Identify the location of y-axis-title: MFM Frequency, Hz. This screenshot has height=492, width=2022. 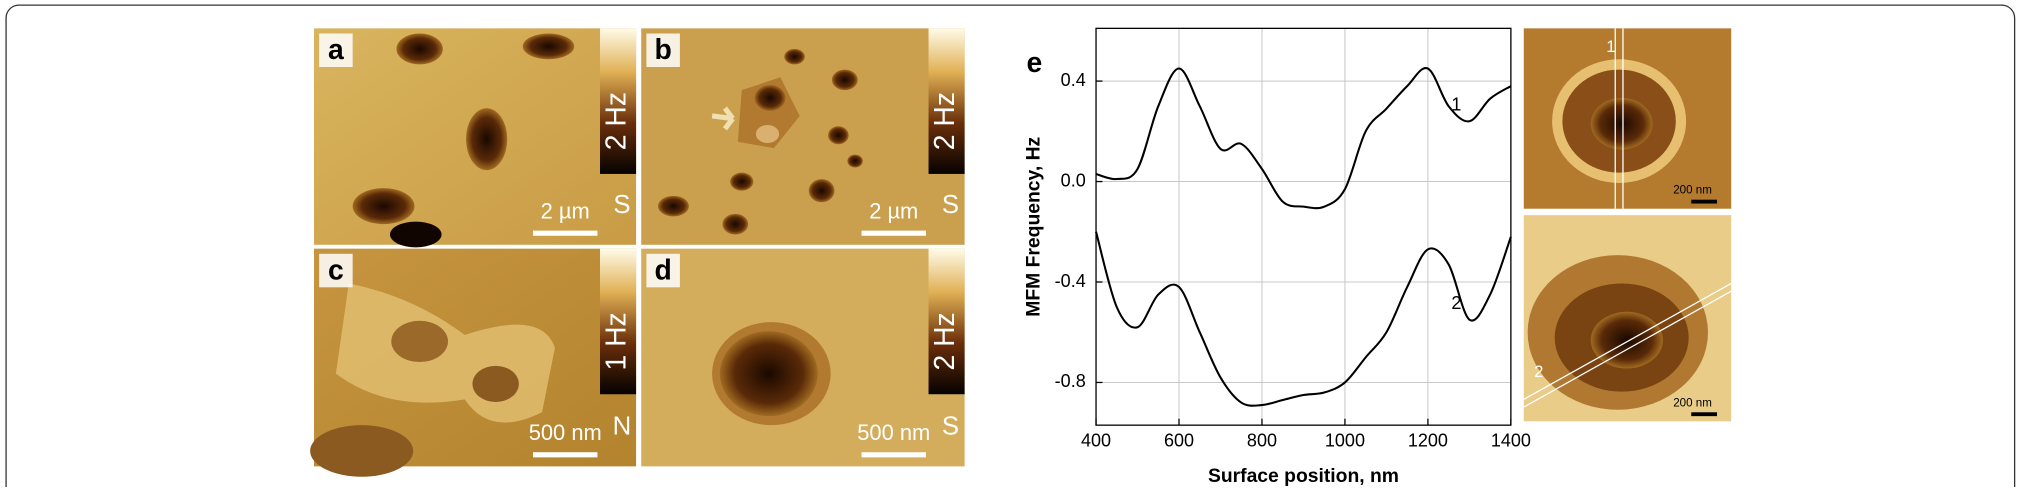
(1033, 227).